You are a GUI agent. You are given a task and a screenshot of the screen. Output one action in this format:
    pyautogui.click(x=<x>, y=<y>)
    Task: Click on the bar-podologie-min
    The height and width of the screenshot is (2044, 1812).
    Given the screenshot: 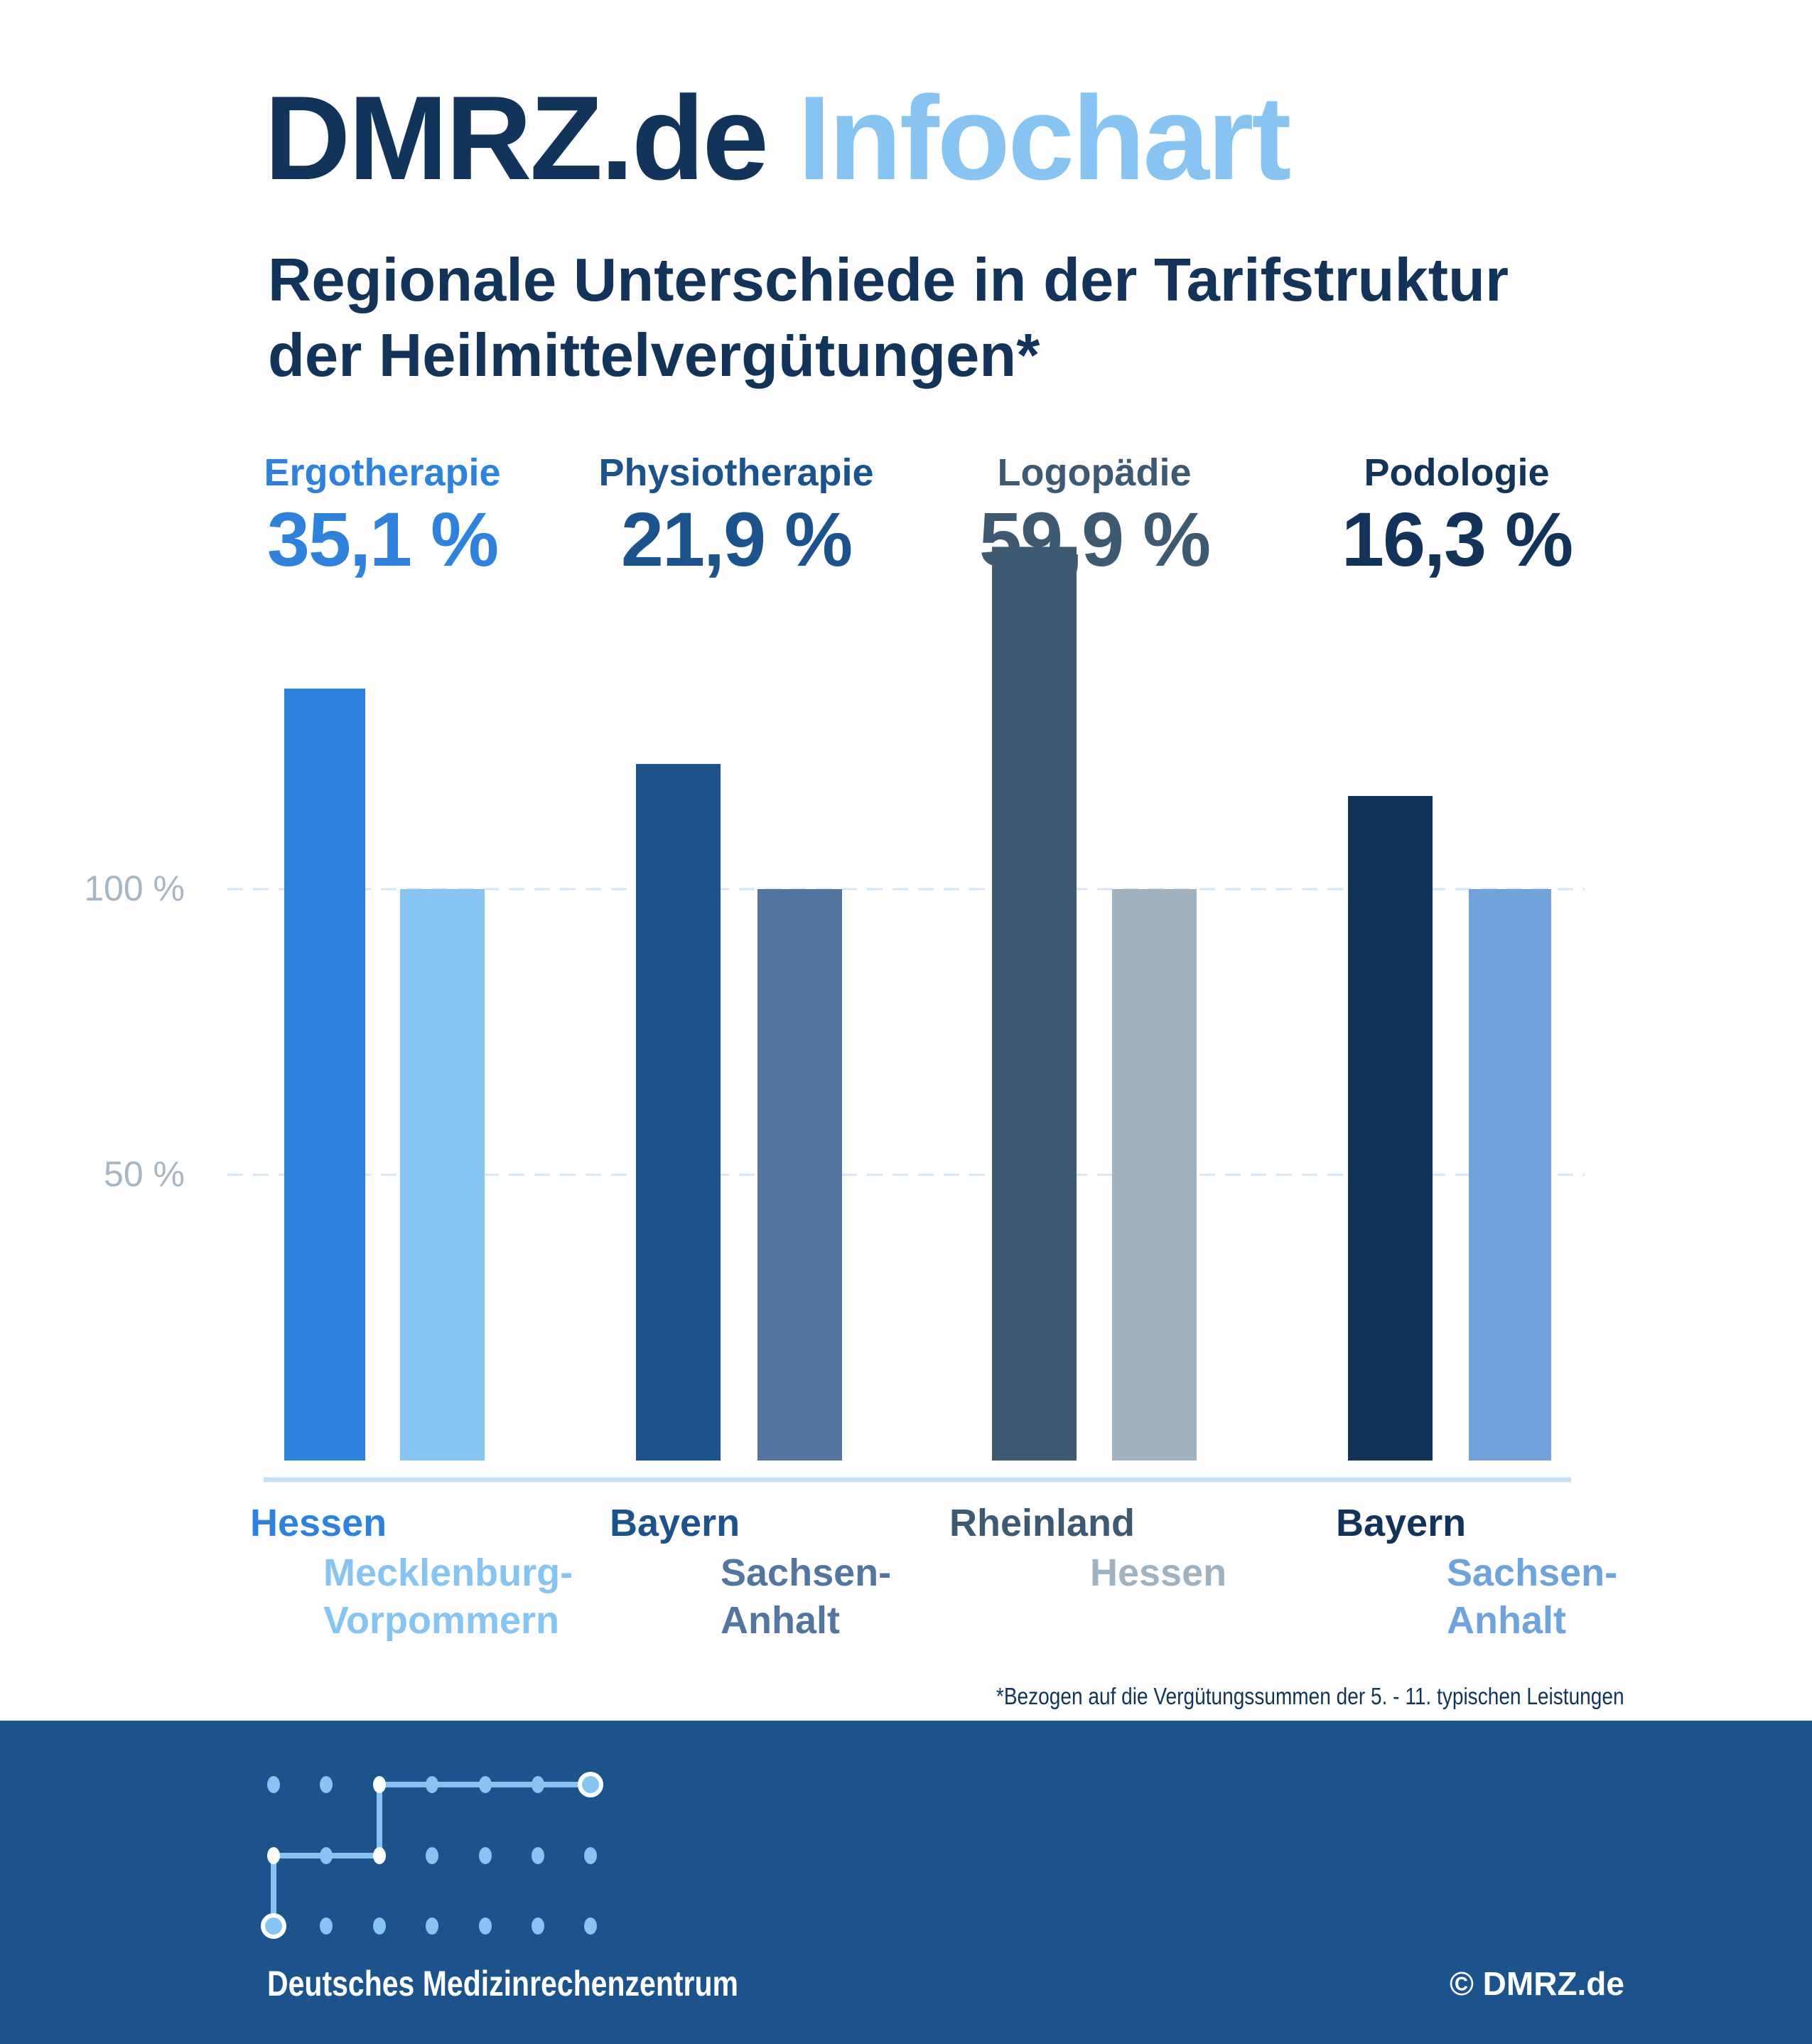 What is the action you would take?
    pyautogui.click(x=1510, y=1175)
    